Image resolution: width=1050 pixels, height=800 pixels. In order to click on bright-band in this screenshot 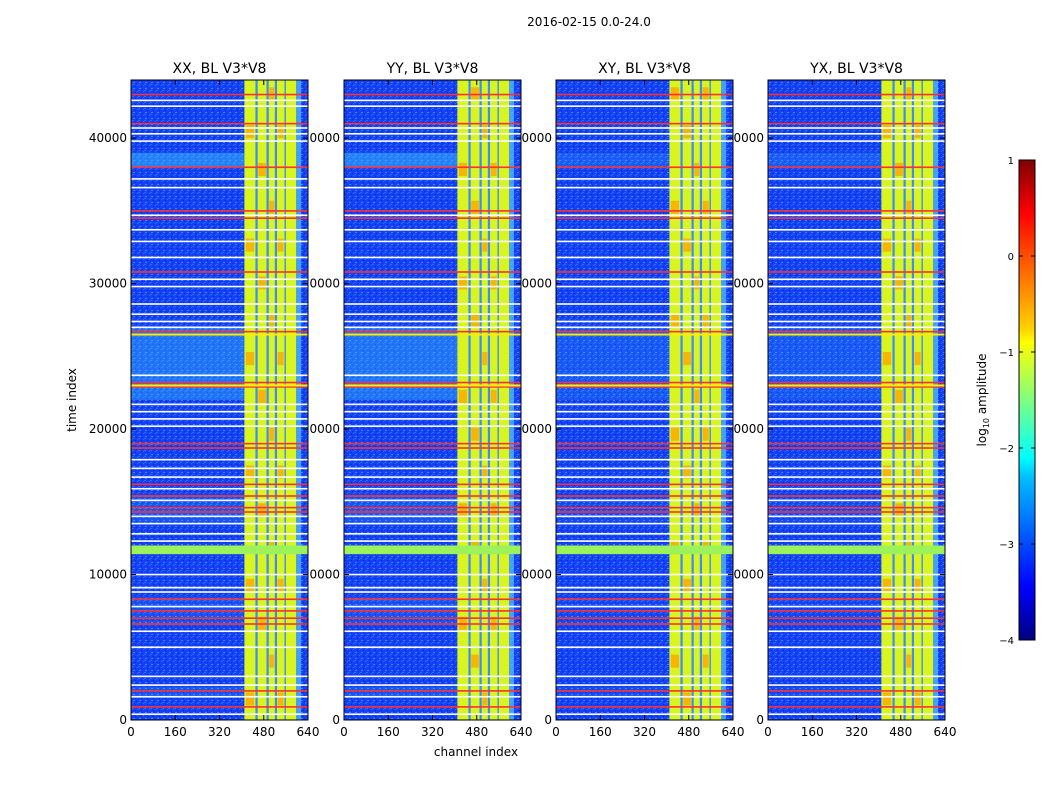, I will do `click(907, 400)`.